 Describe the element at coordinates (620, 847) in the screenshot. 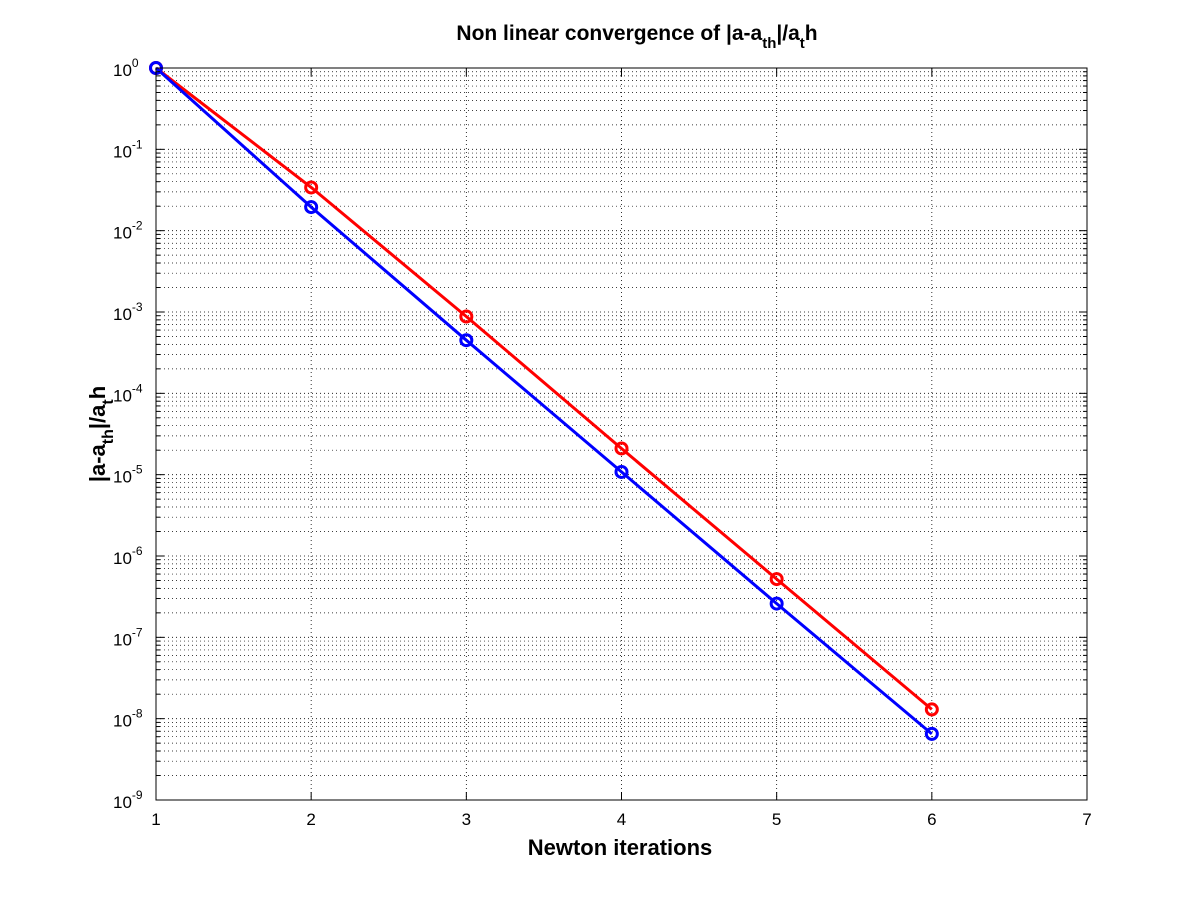

I see `x-axis-label: Newton iterations` at that location.